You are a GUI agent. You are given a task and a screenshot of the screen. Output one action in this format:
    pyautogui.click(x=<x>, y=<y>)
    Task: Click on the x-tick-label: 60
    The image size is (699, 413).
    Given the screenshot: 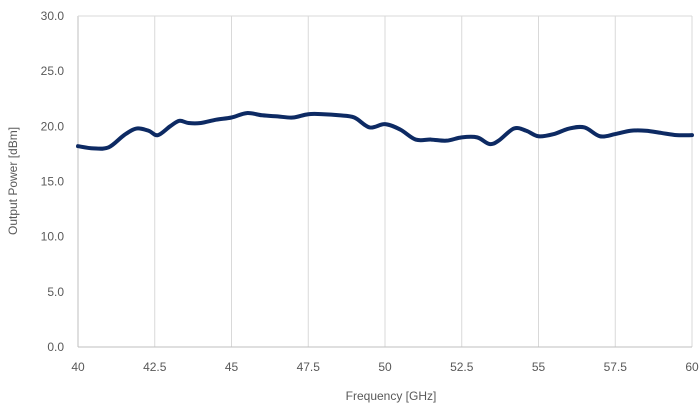 What is the action you would take?
    pyautogui.click(x=692, y=367)
    